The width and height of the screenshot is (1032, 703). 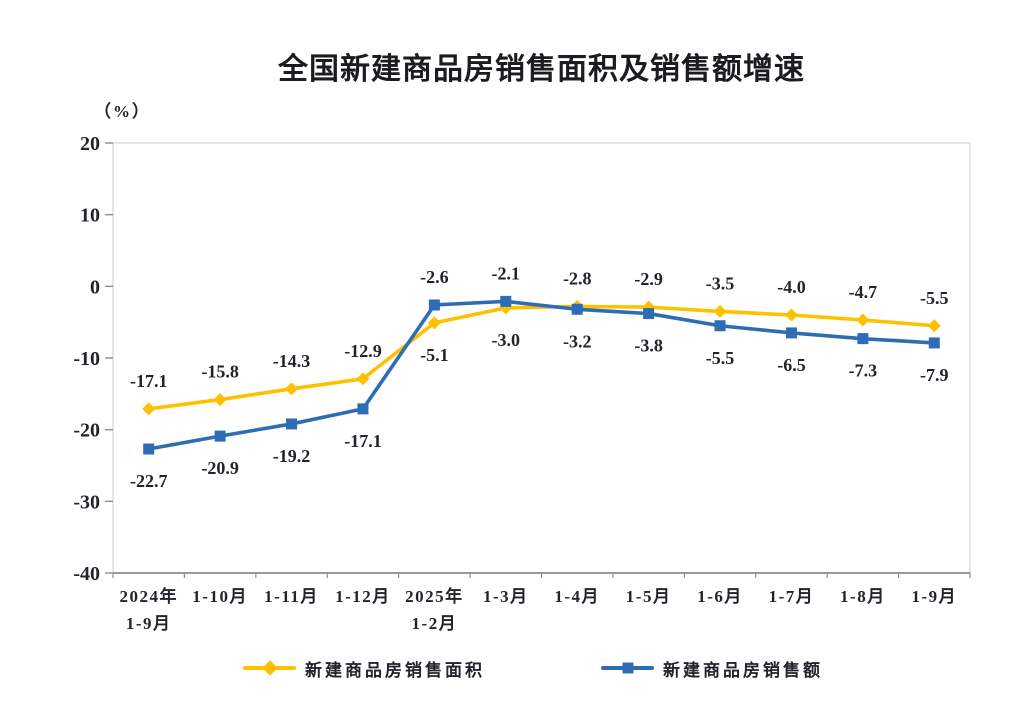 What do you see at coordinates (86, 574) in the screenshot?
I see `y-tick-label: -40` at bounding box center [86, 574].